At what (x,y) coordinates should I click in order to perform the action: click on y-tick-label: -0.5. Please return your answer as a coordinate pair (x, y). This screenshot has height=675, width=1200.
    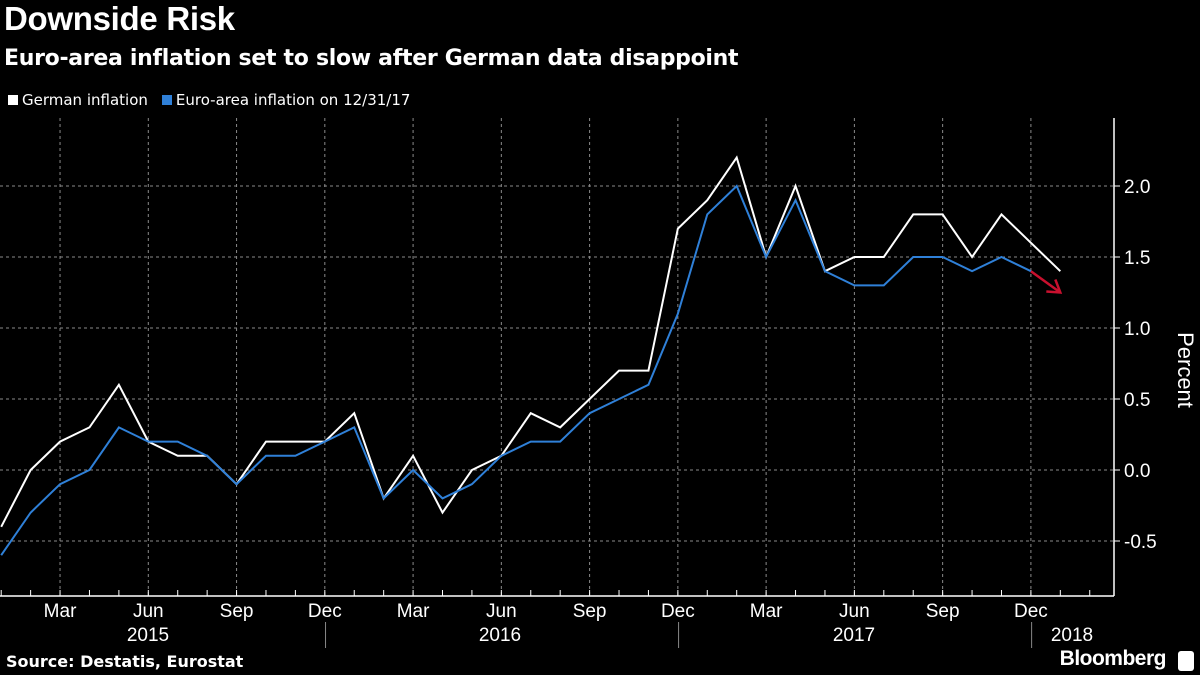
    Looking at the image, I should click on (1140, 542).